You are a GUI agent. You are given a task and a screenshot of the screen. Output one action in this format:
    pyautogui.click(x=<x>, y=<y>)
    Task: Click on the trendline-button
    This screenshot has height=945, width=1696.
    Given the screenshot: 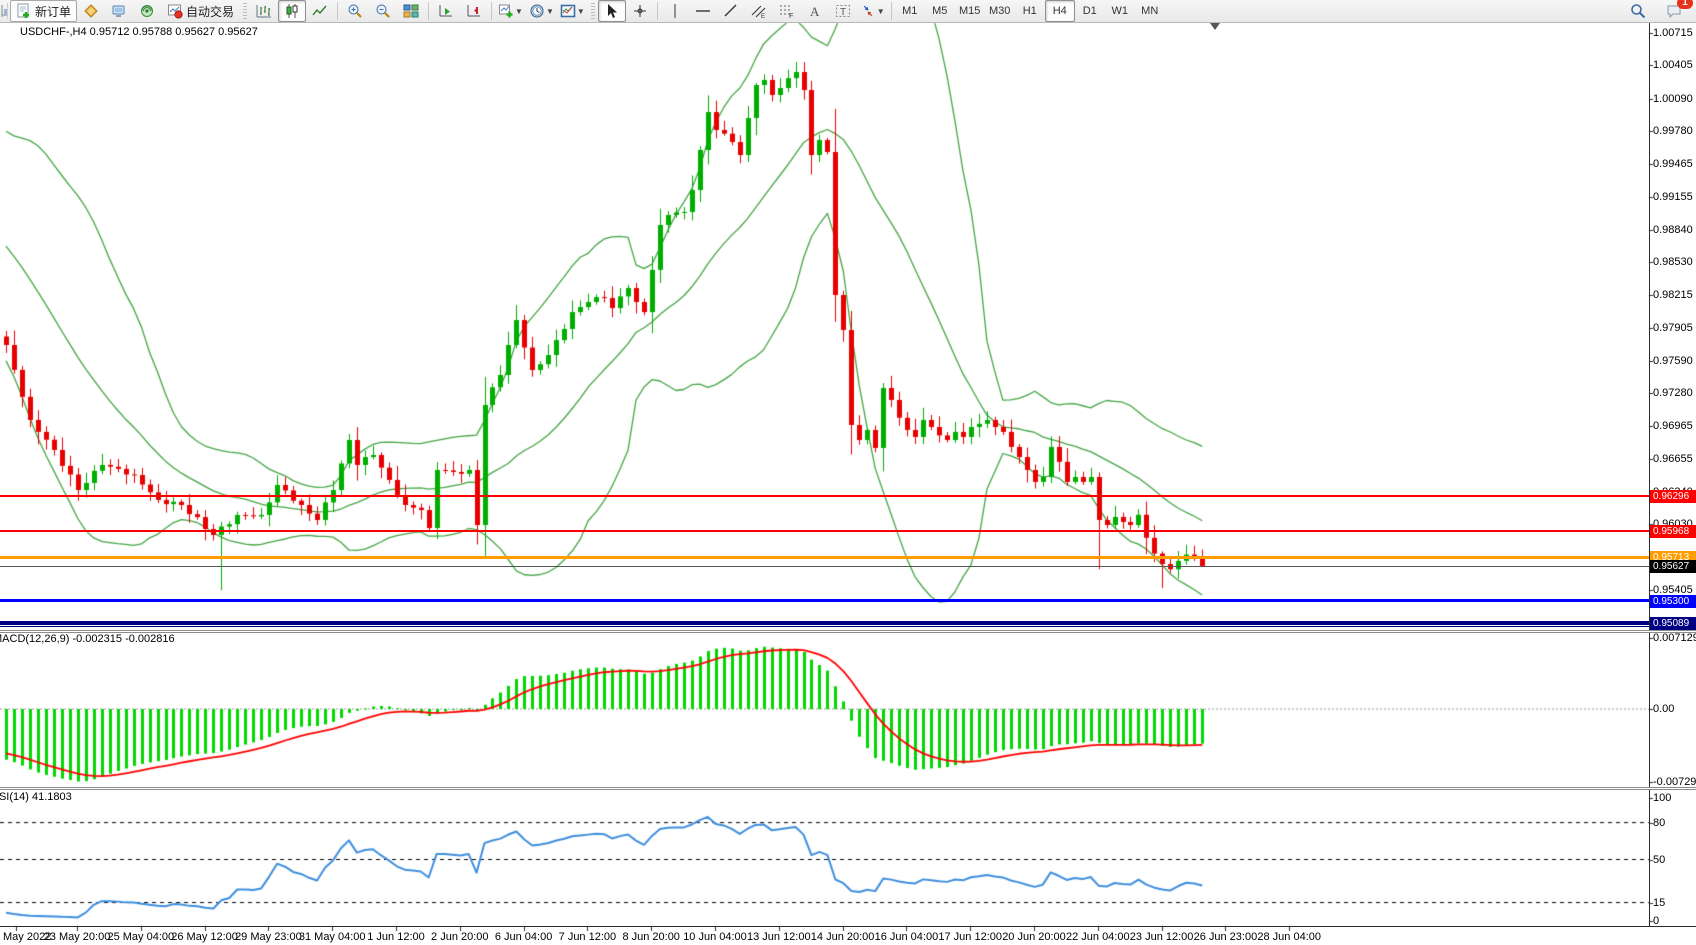 What is the action you would take?
    pyautogui.click(x=731, y=11)
    